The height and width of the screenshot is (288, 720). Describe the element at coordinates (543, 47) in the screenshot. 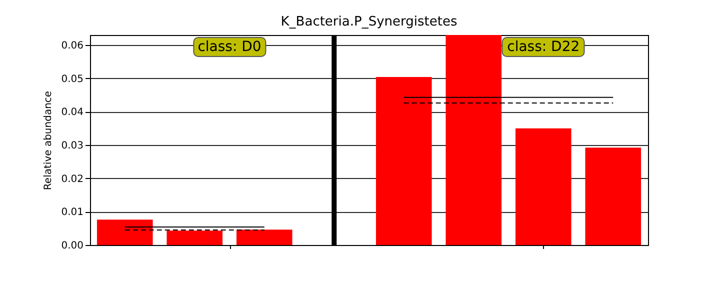

I see `annotation: class: D22` at that location.